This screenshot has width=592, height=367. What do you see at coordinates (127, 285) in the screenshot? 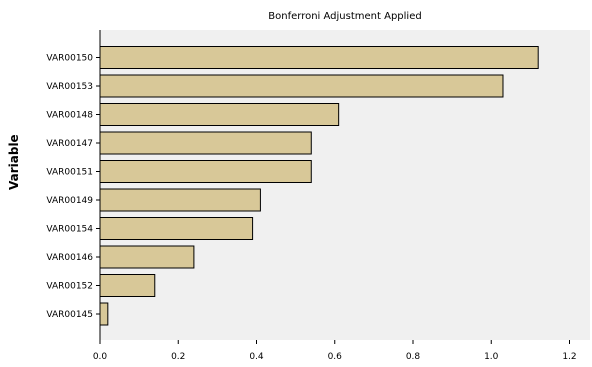
I see `bar-var00152` at bounding box center [127, 285].